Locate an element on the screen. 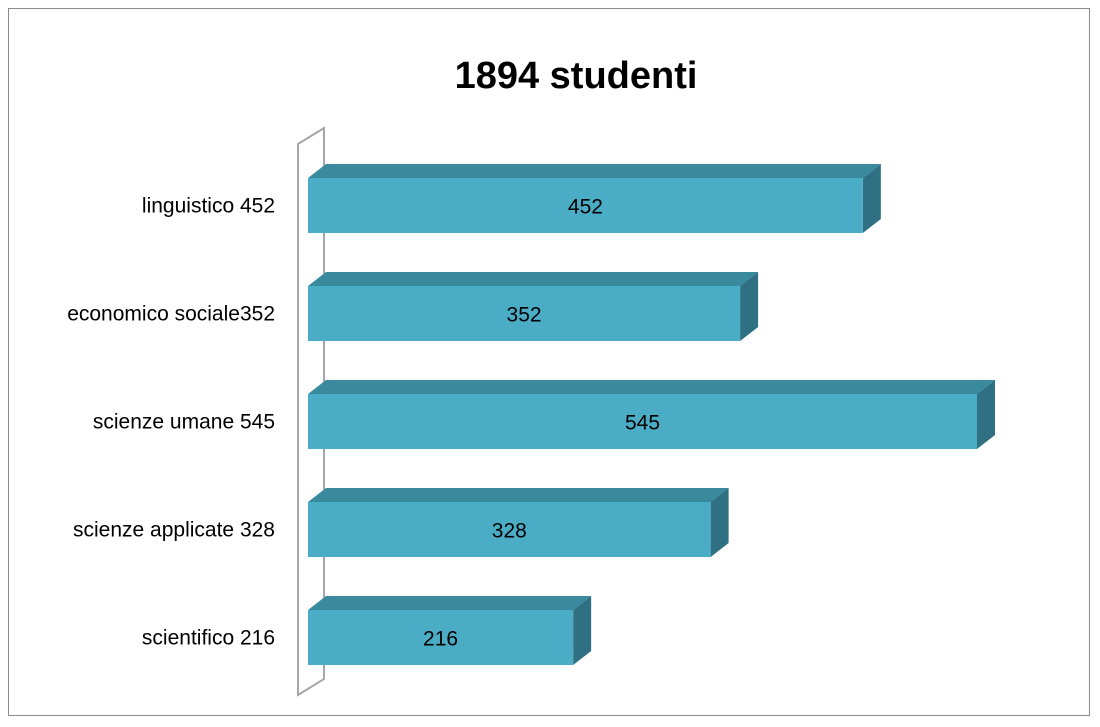 This screenshot has height=727, width=1100. data-label: 452 is located at coordinates (585, 207).